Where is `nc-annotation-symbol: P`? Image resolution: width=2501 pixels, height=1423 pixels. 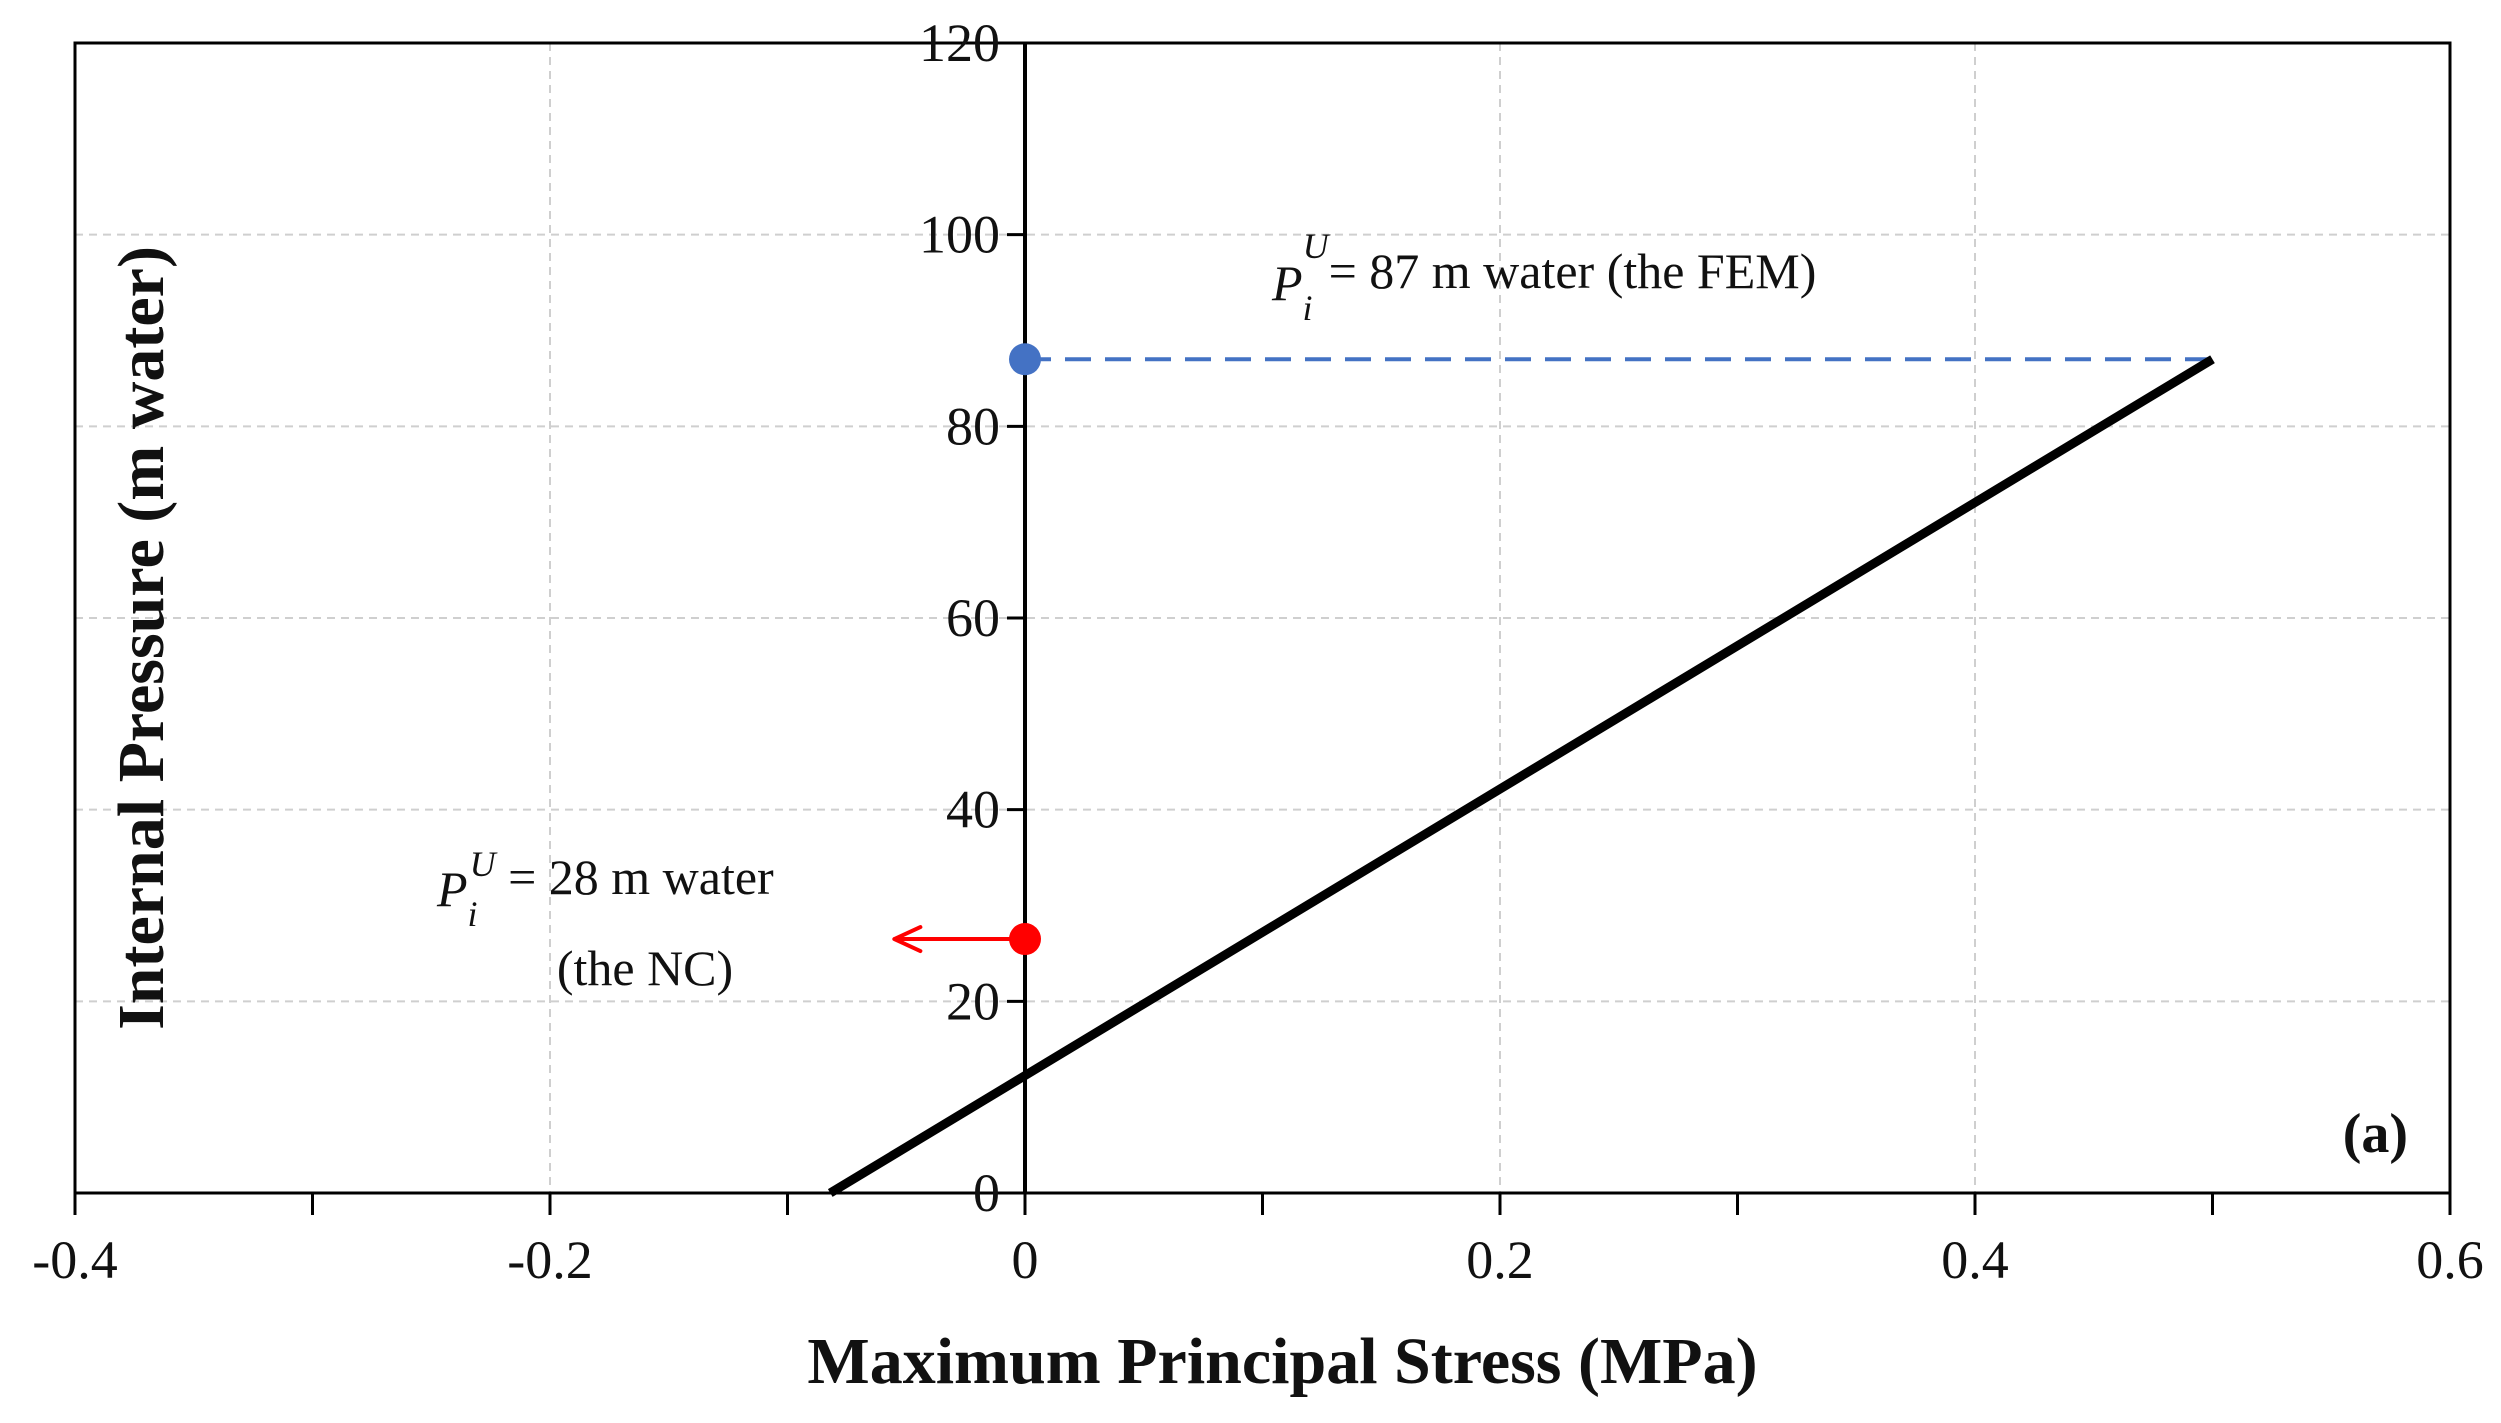
nc-annotation-symbol: P is located at coordinates (452, 889).